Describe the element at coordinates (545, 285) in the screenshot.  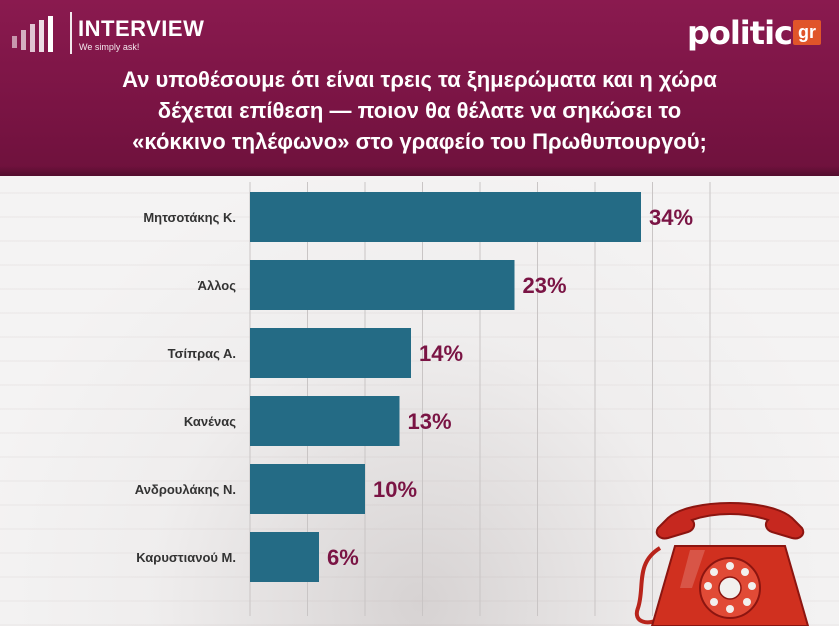
I see `value-label: 23%` at that location.